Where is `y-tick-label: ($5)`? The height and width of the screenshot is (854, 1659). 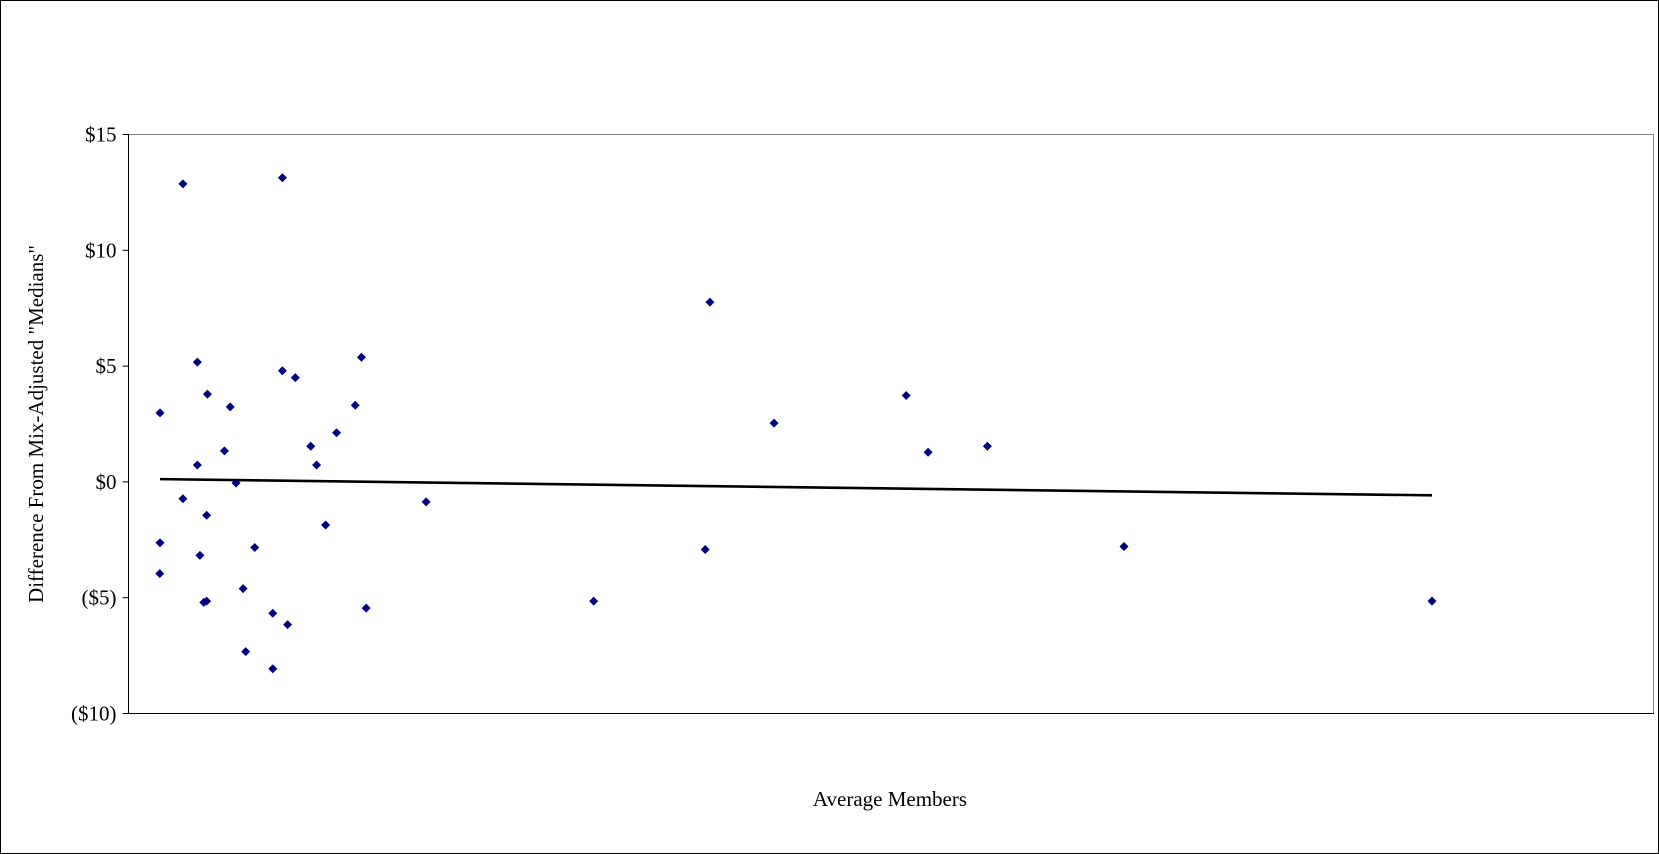
y-tick-label: ($5) is located at coordinates (99, 598).